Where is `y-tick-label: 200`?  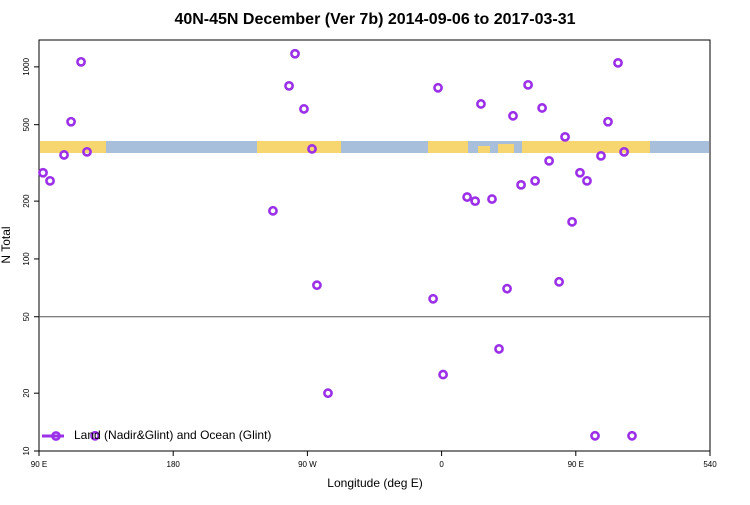
y-tick-label: 200 is located at coordinates (26, 201).